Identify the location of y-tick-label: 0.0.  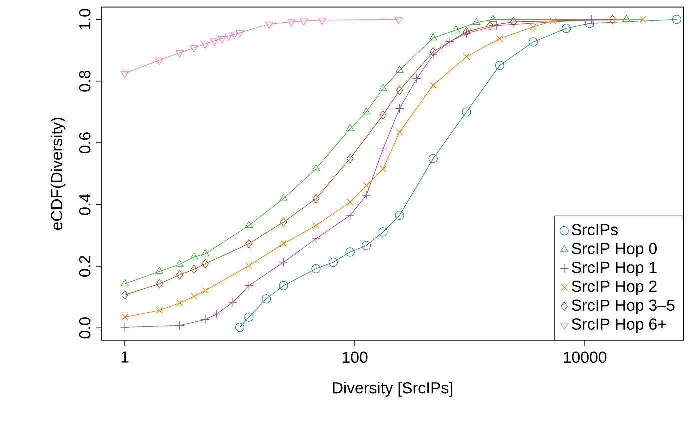
(85, 327).